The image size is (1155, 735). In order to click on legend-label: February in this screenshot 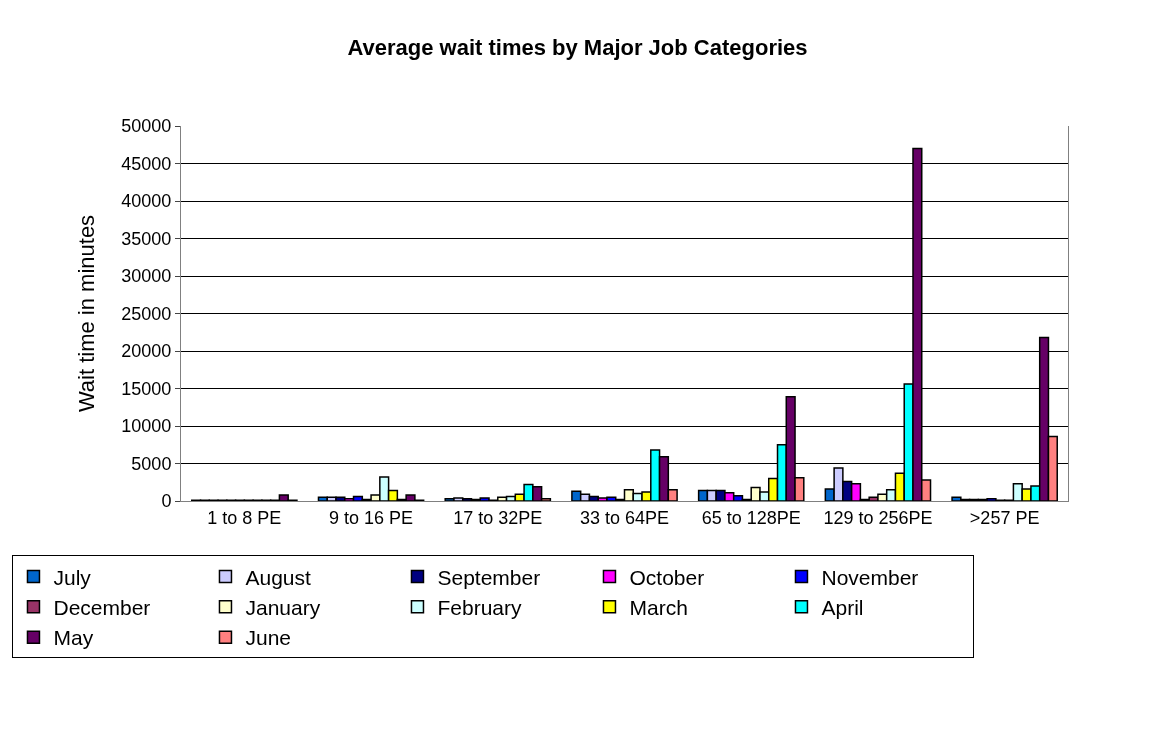, I will do `click(479, 608)`.